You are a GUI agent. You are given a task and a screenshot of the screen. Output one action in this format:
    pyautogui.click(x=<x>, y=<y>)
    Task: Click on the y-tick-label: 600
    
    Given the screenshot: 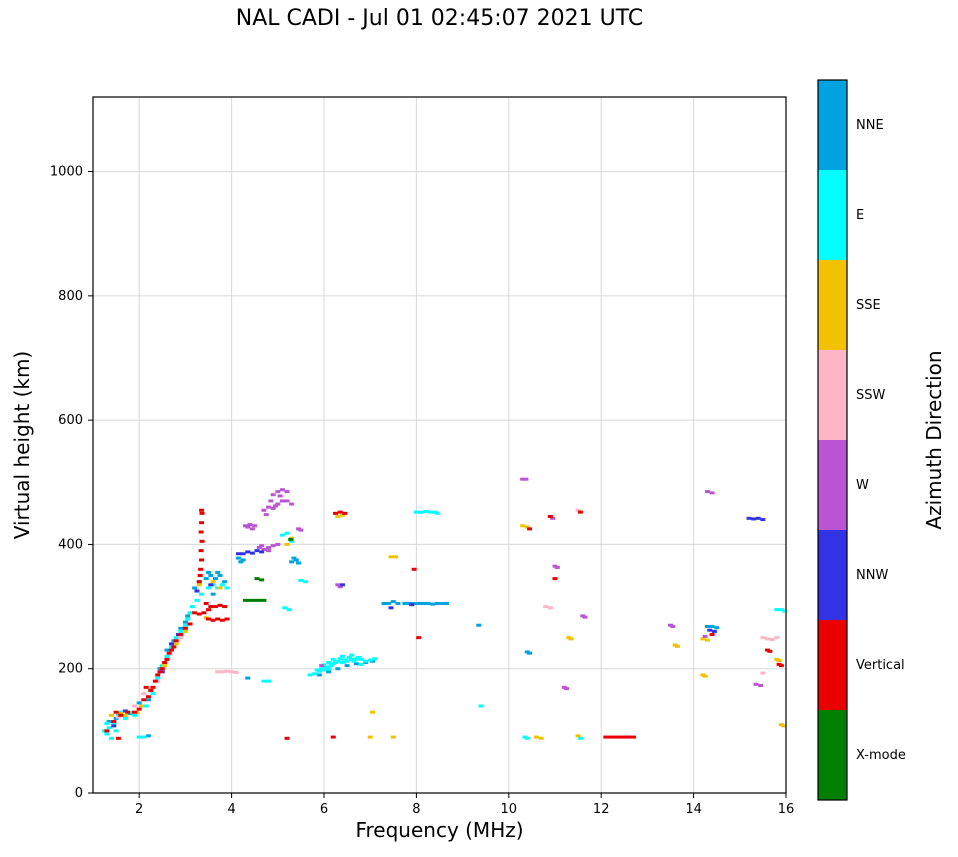 What is the action you would take?
    pyautogui.click(x=70, y=420)
    